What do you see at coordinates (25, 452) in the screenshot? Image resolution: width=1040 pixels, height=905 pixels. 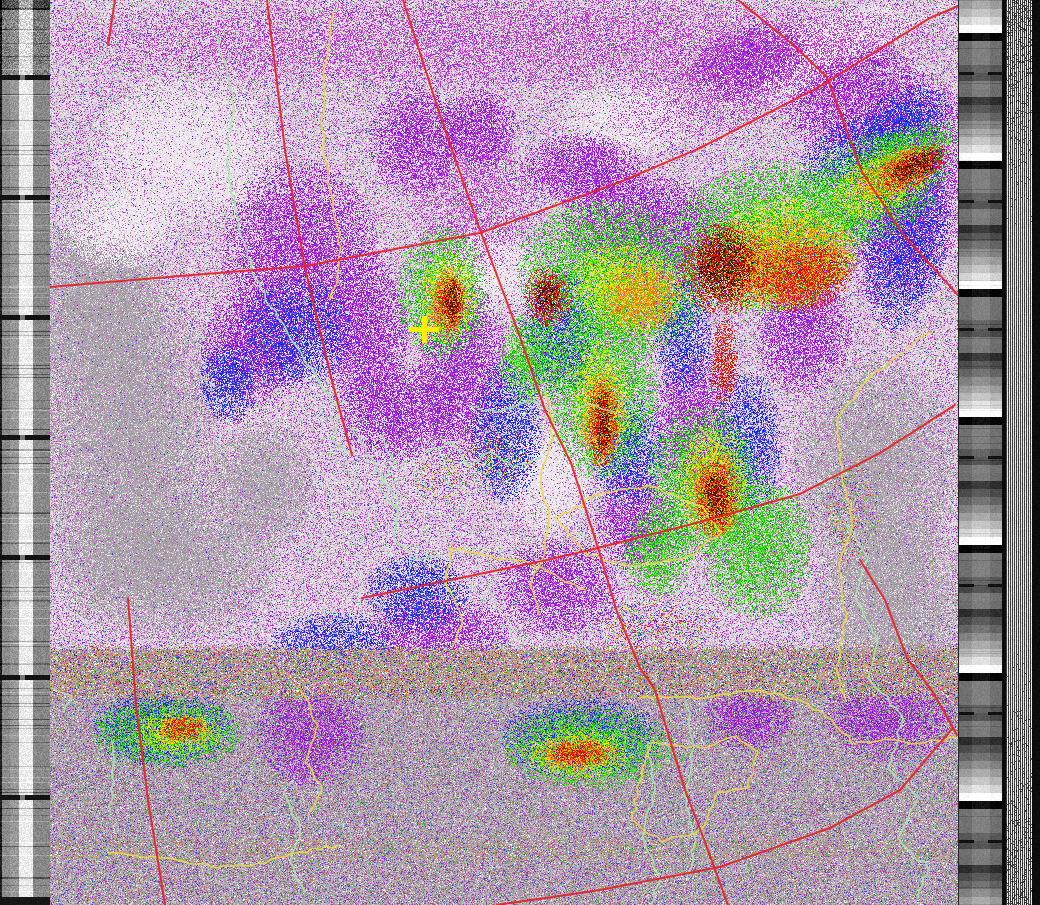 I see `left-sync-space-bar` at bounding box center [25, 452].